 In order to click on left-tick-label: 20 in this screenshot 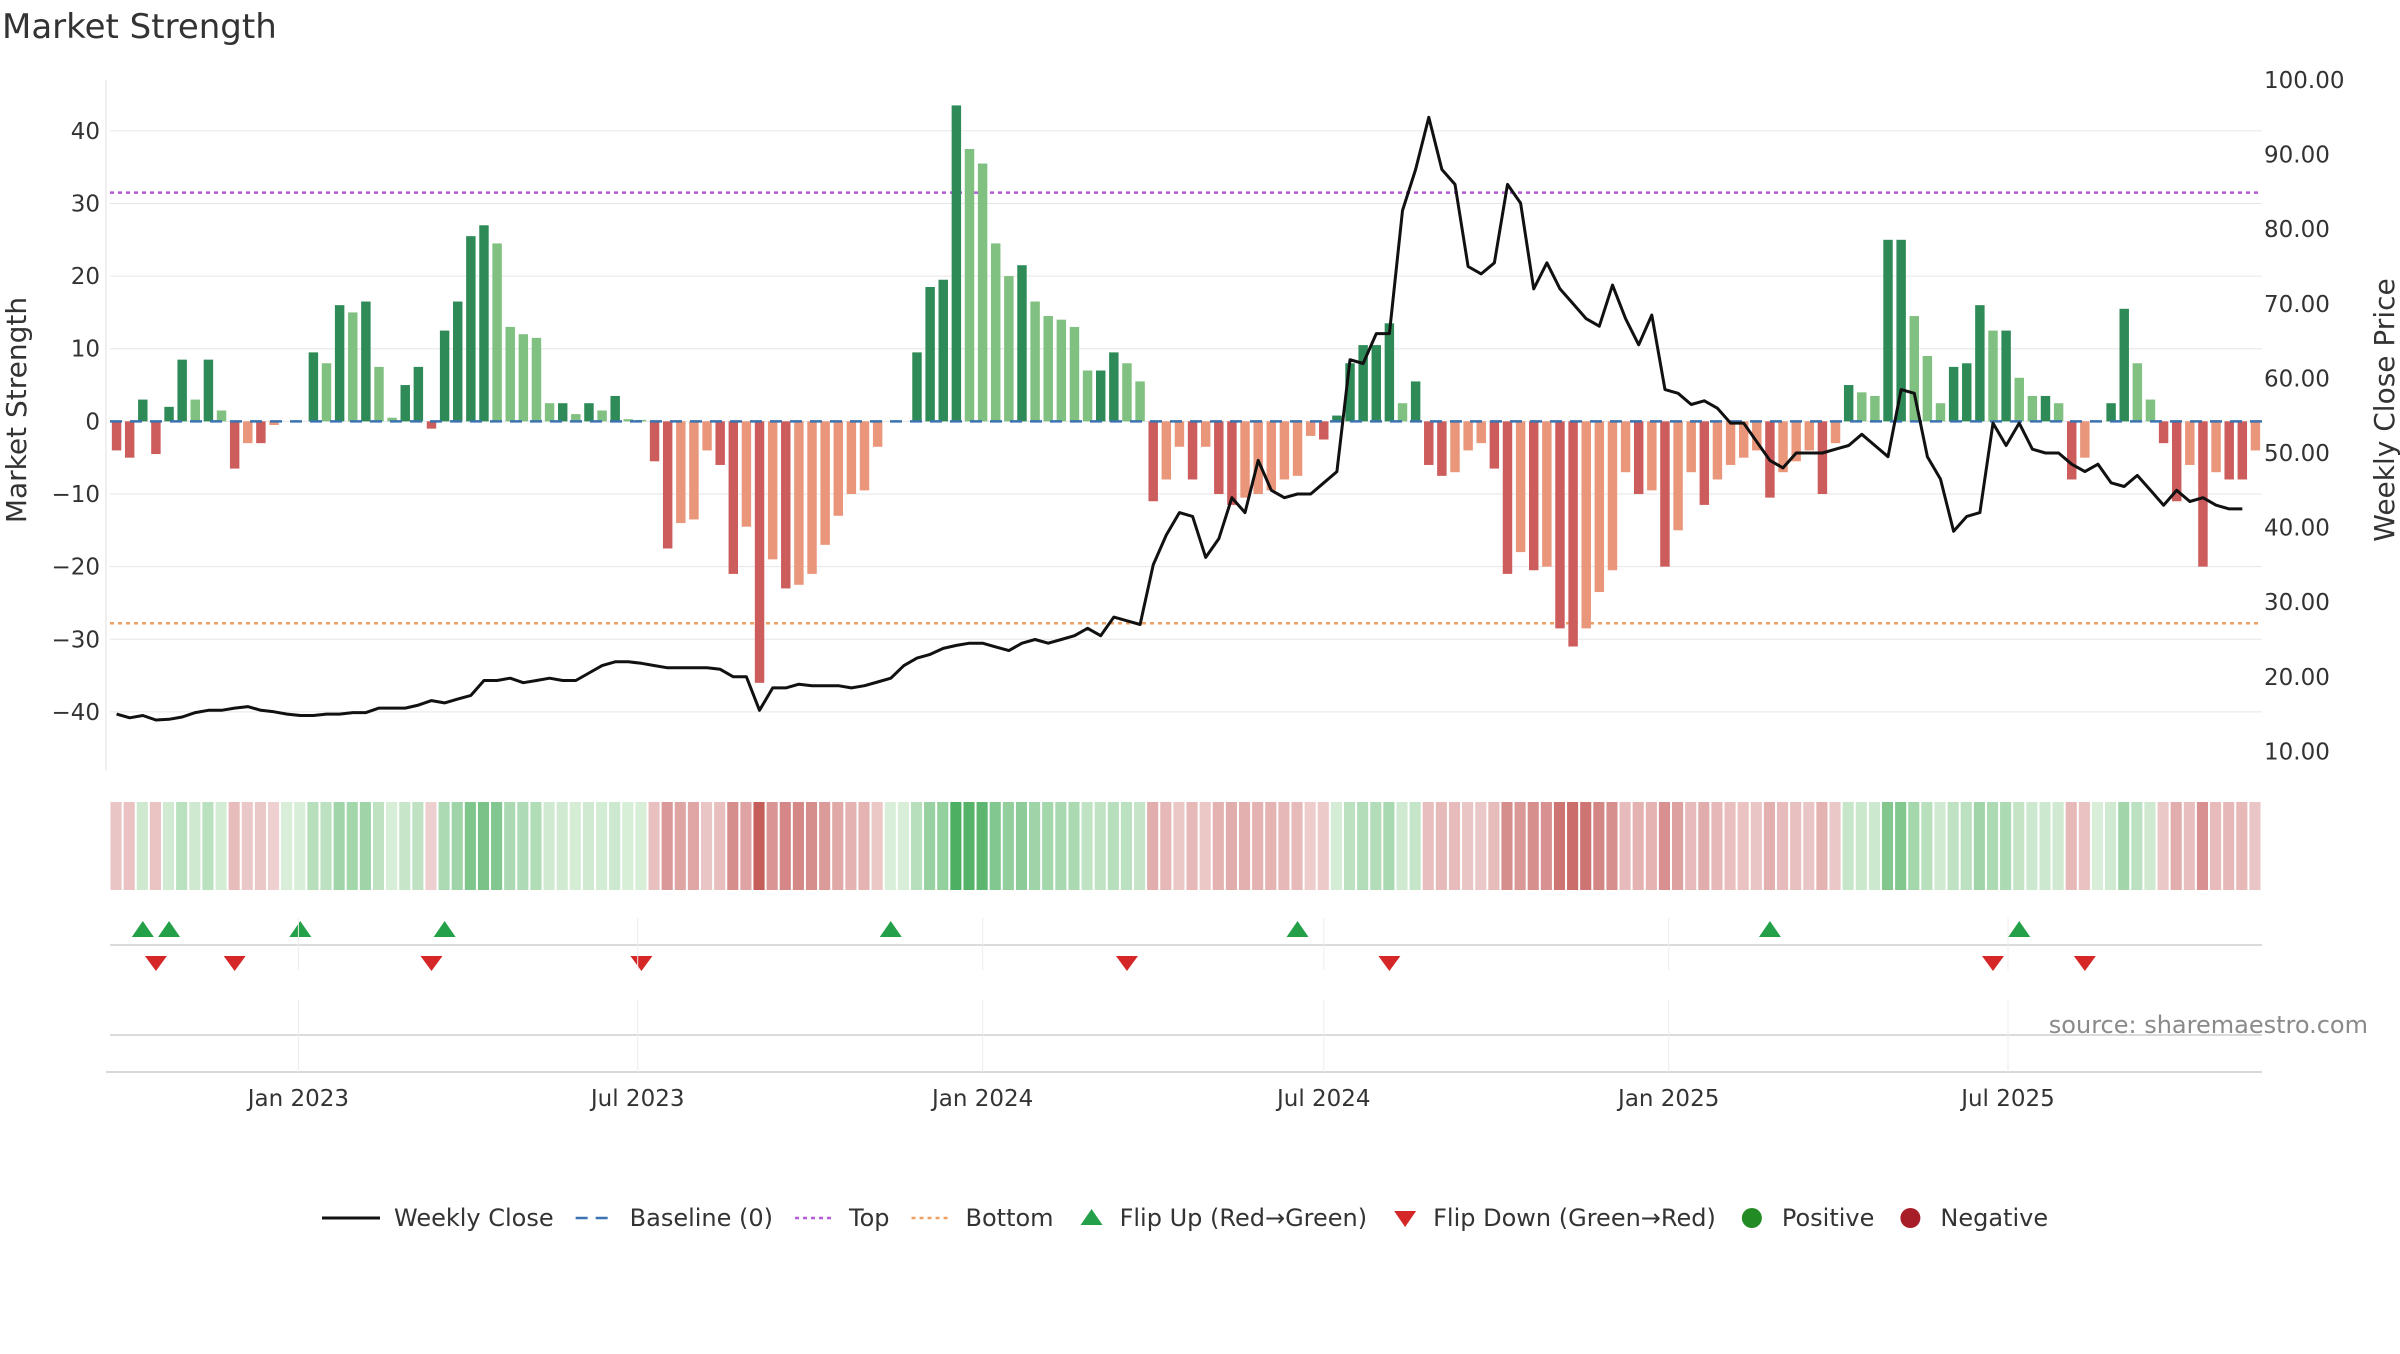, I will do `click(85, 277)`.